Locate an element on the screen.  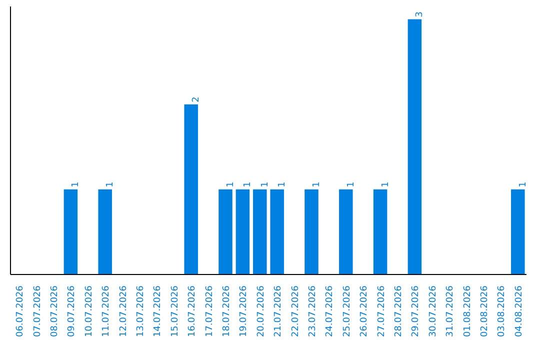
x-tick-label: 02.08.2026 is located at coordinates (485, 311).